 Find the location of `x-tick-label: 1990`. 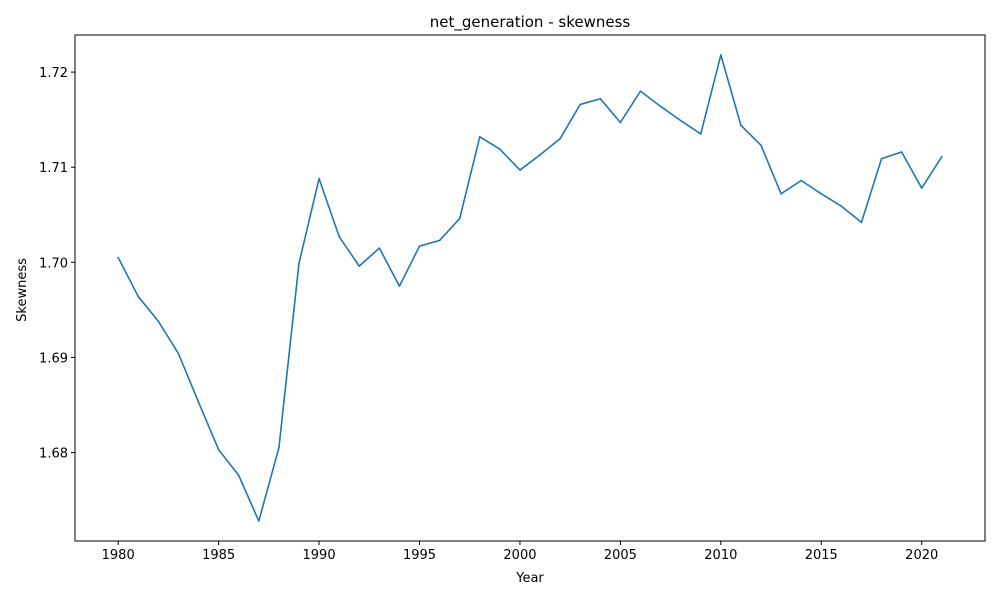

x-tick-label: 1990 is located at coordinates (319, 555).